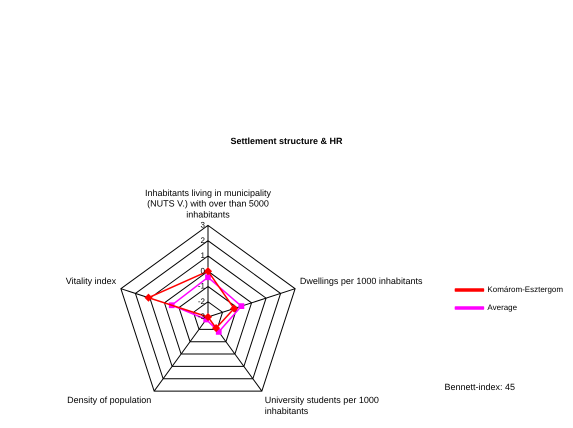 This screenshot has width=573, height=428. What do you see at coordinates (91, 281) in the screenshot?
I see `spoke-label: Vitality index` at bounding box center [91, 281].